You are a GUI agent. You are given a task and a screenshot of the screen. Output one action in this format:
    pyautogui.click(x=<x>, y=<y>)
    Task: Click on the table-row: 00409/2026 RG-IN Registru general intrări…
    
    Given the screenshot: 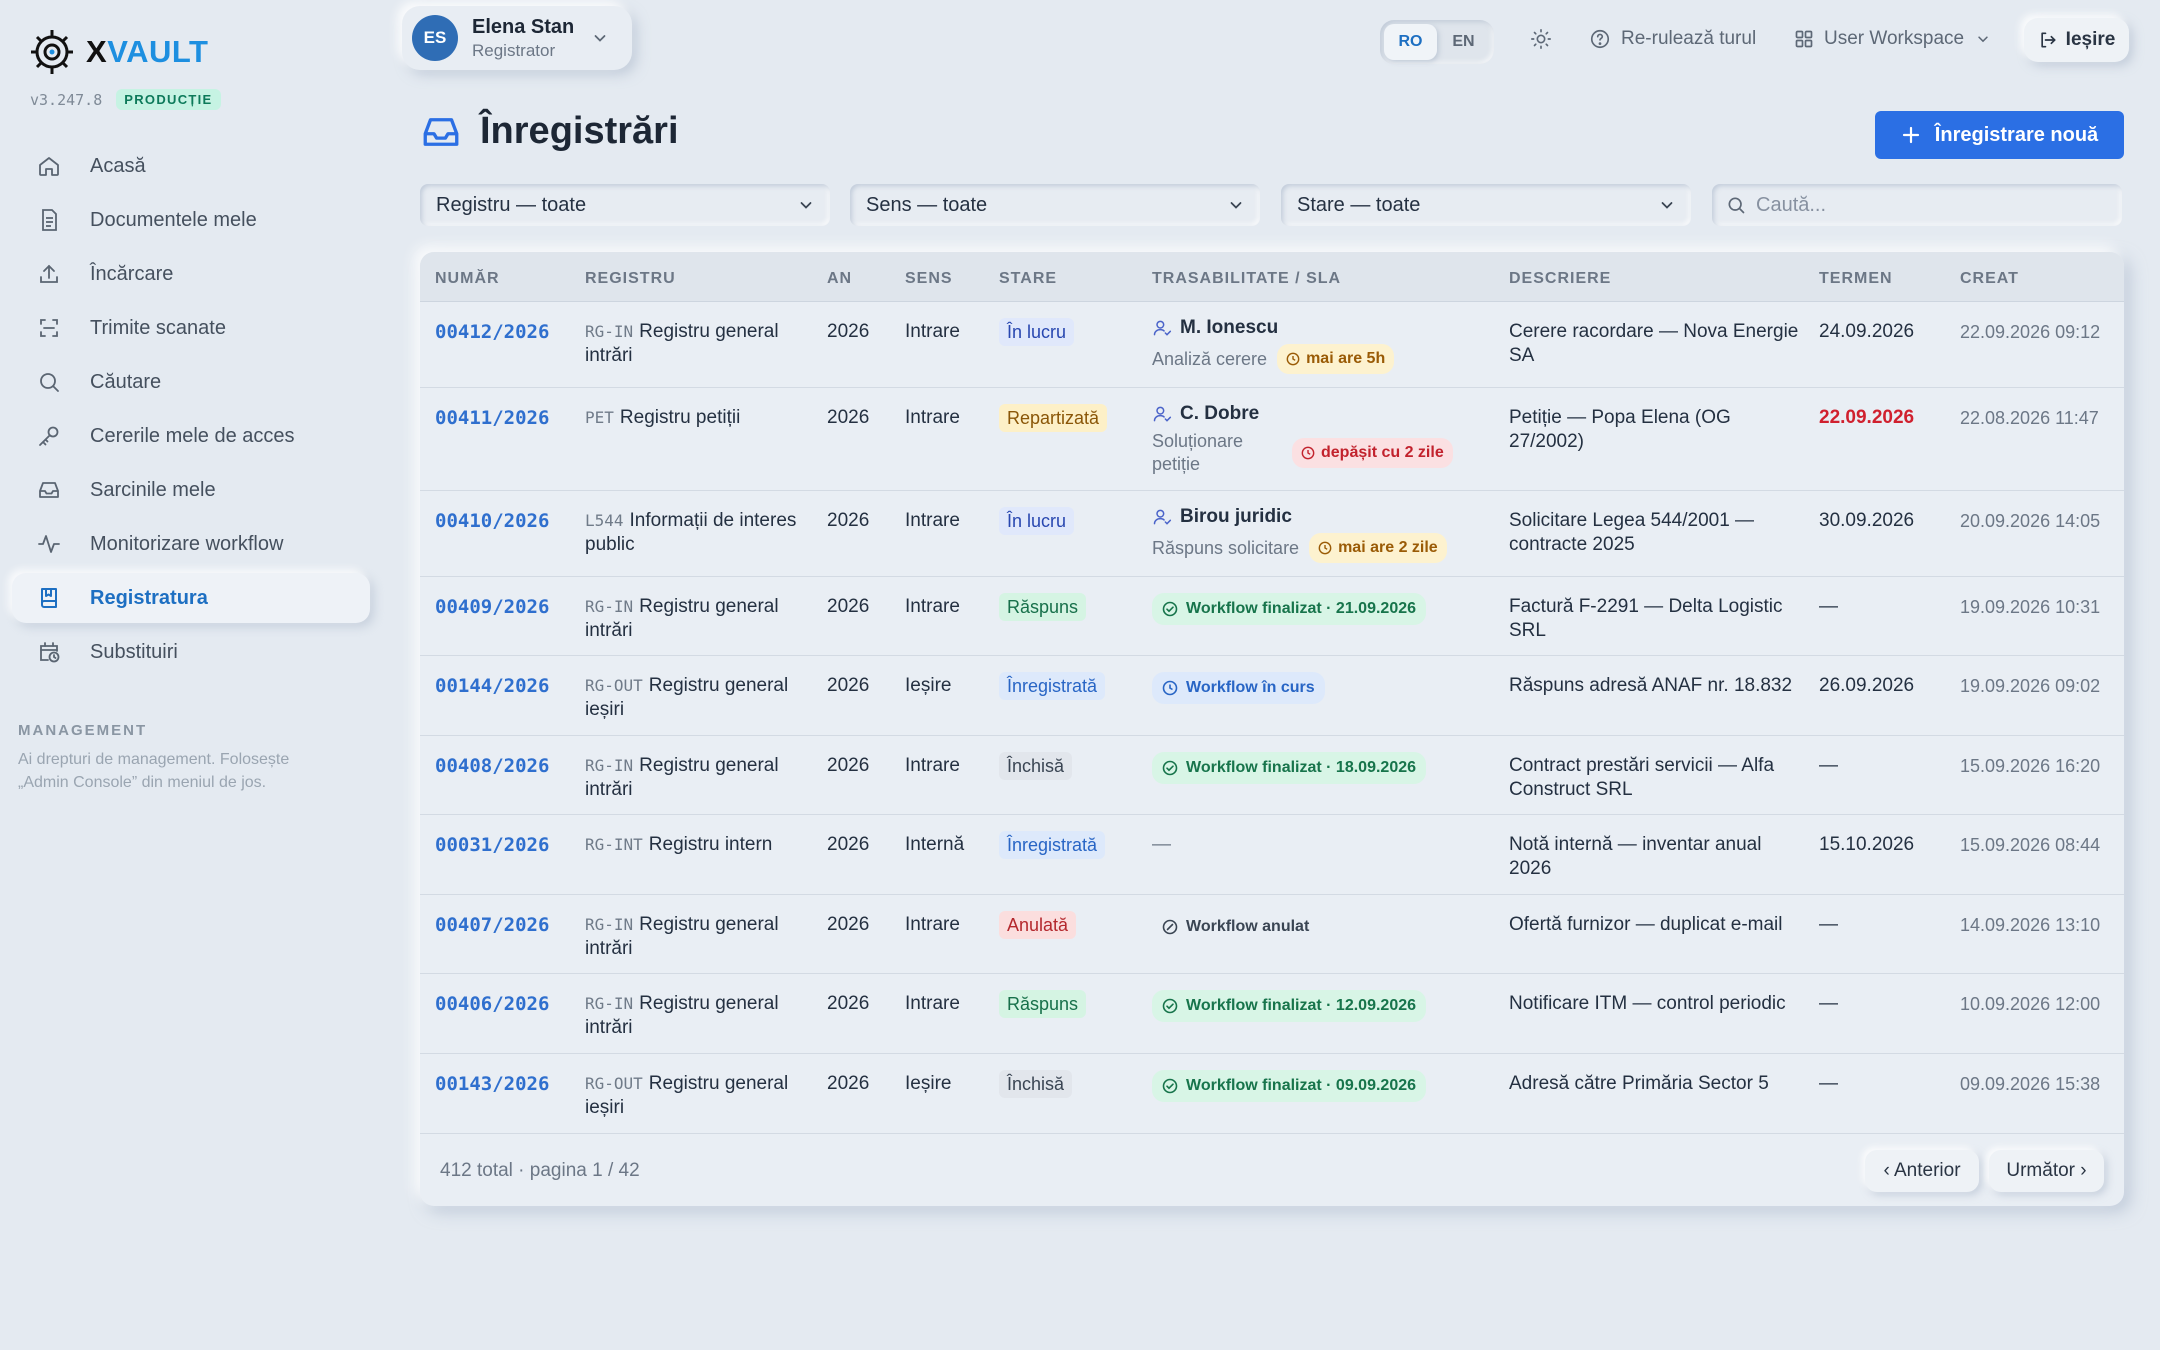 What is the action you would take?
    pyautogui.click(x=1272, y=616)
    